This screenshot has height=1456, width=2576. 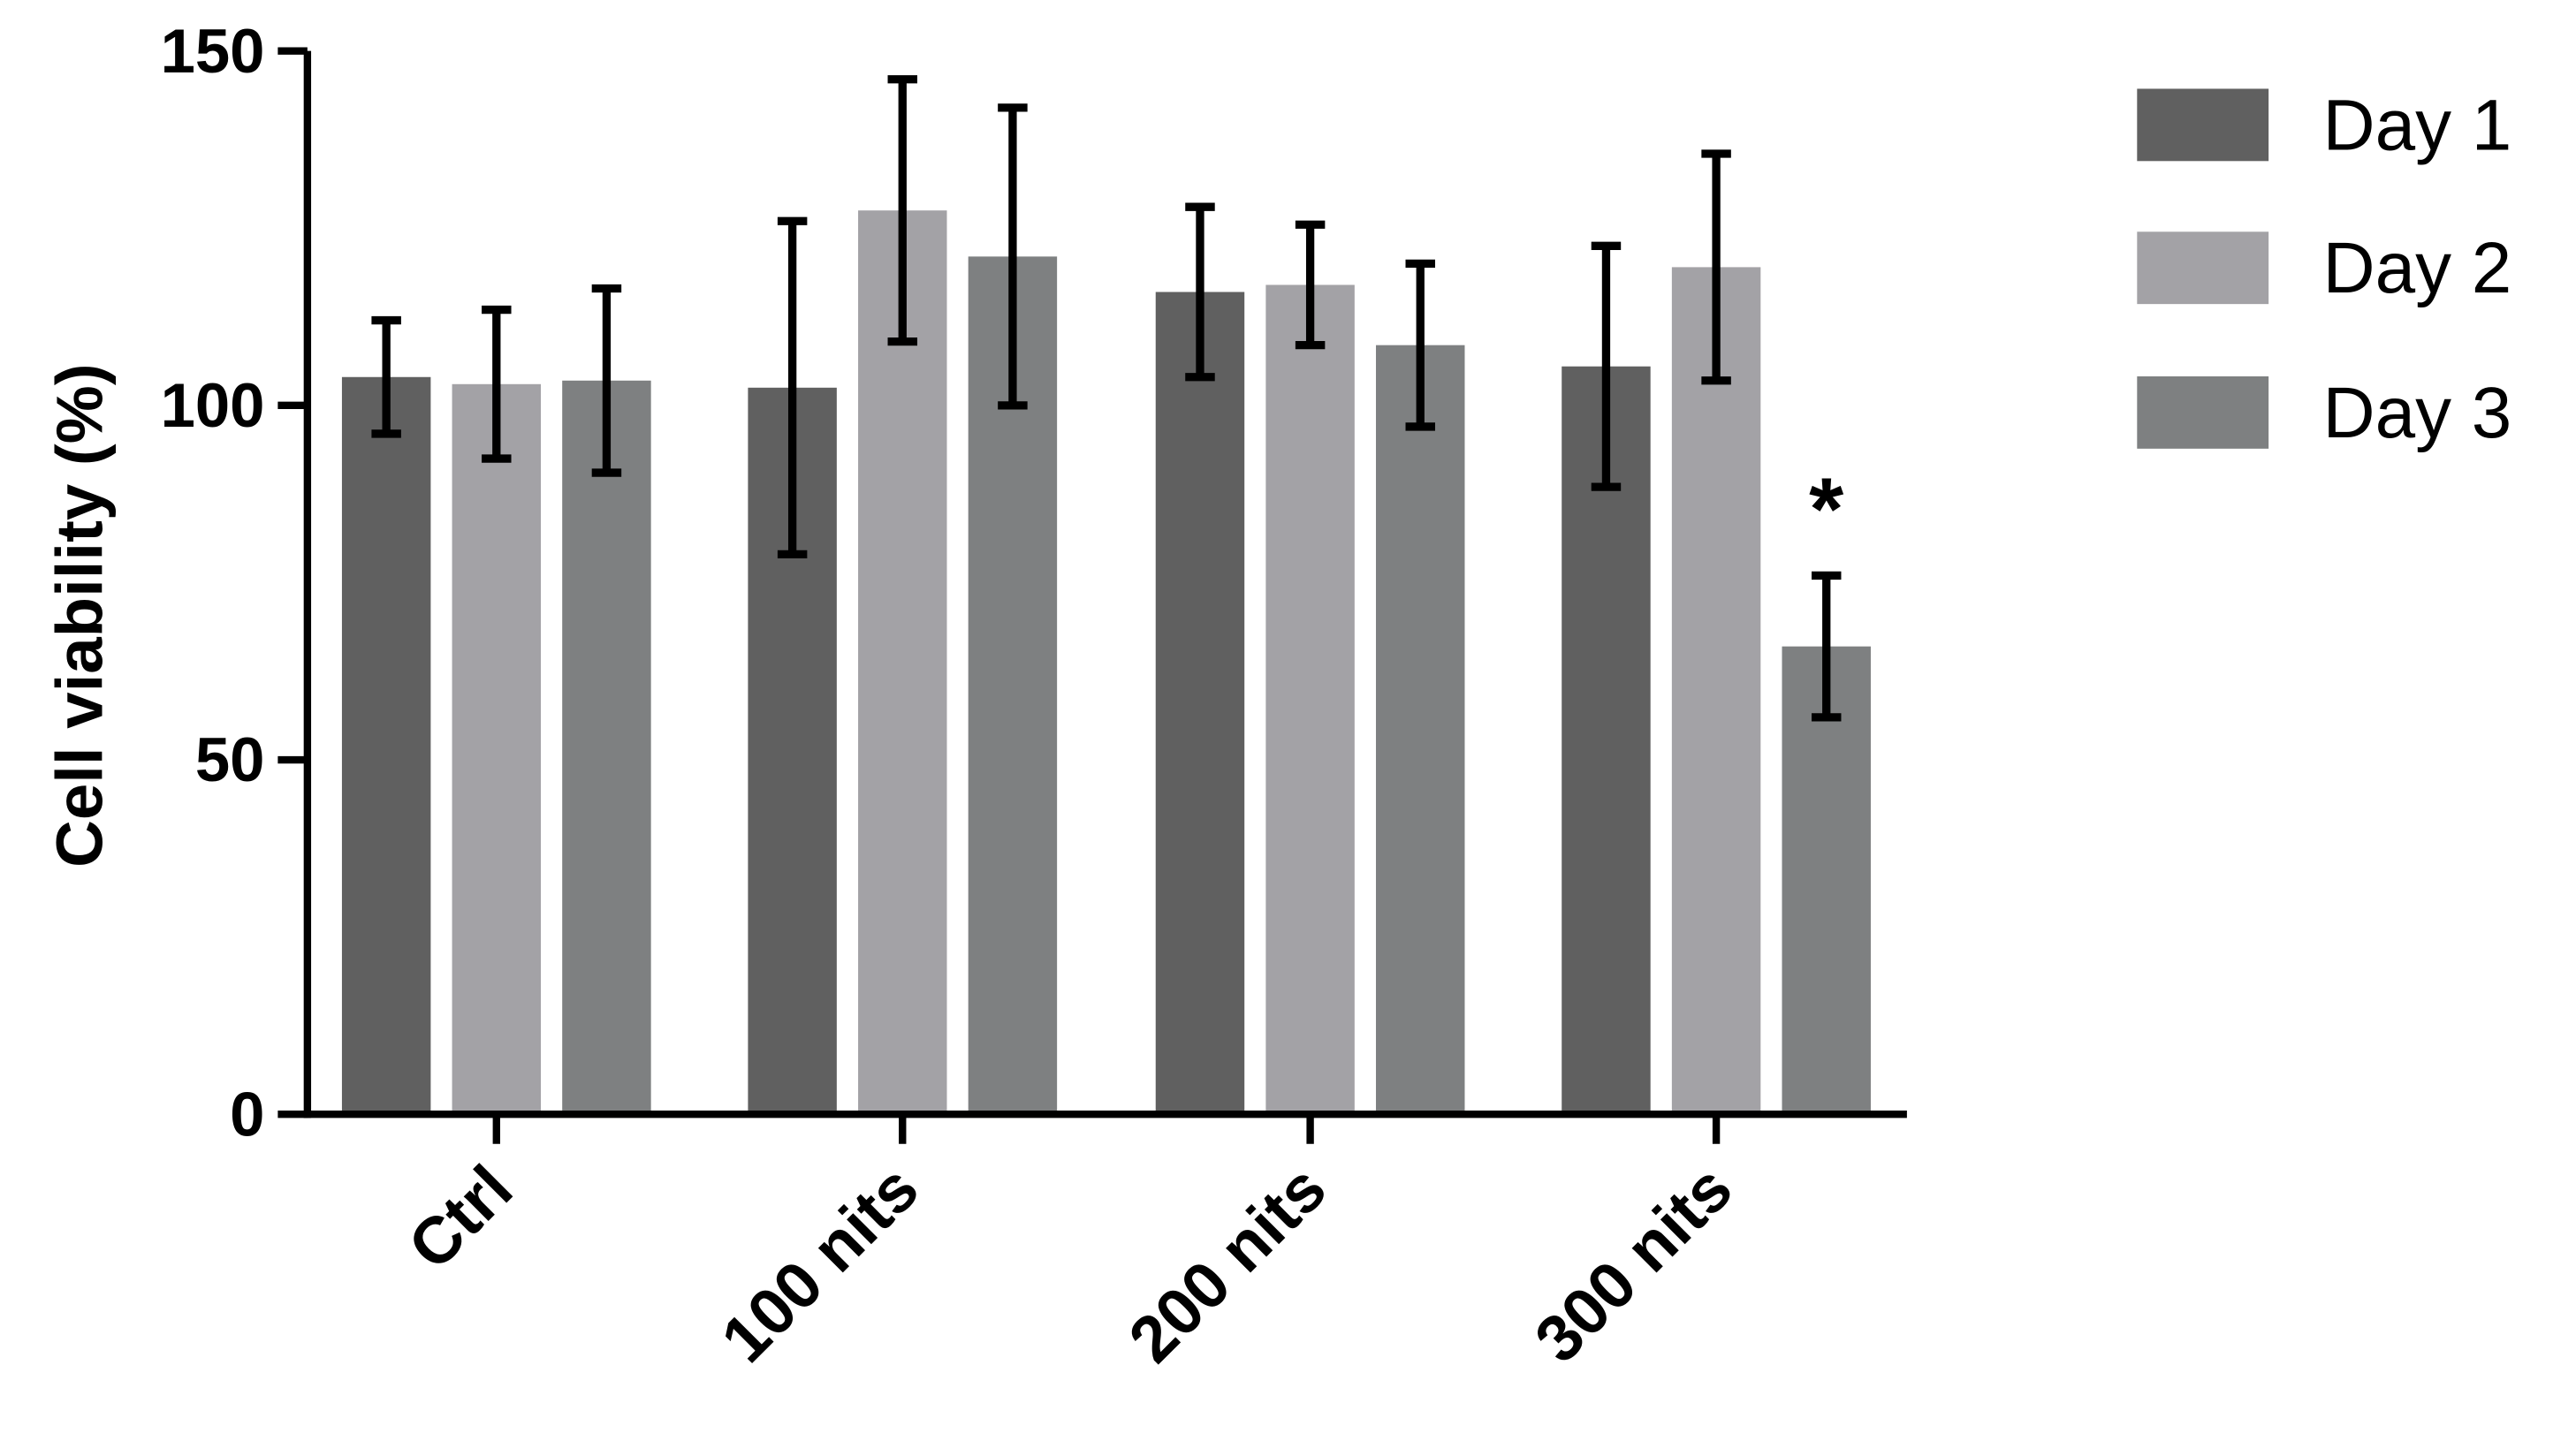 I want to click on y-tick-label: 150, so click(x=213, y=51).